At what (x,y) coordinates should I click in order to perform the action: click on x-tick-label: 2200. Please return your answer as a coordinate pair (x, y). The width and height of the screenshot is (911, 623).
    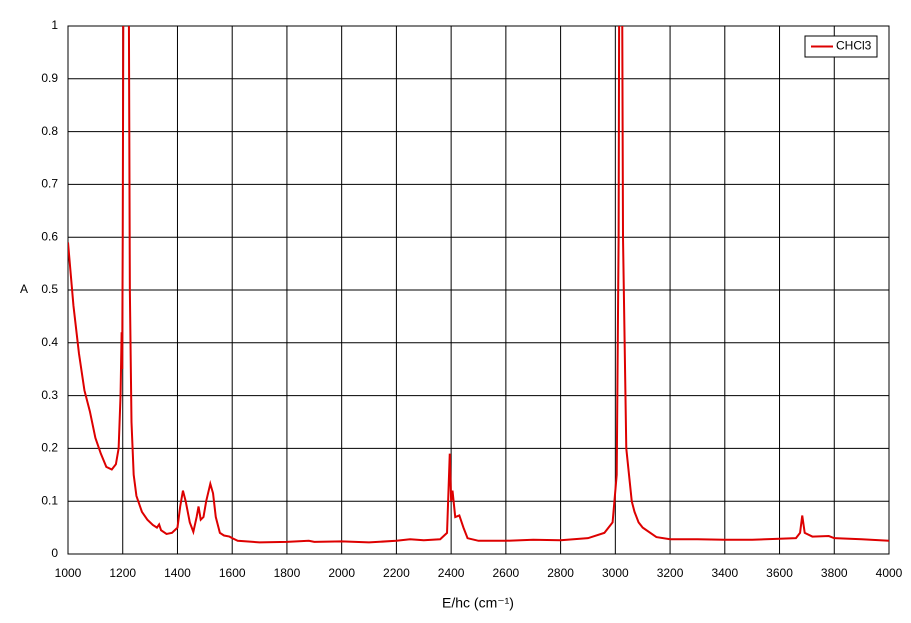
    Looking at the image, I should click on (396, 573).